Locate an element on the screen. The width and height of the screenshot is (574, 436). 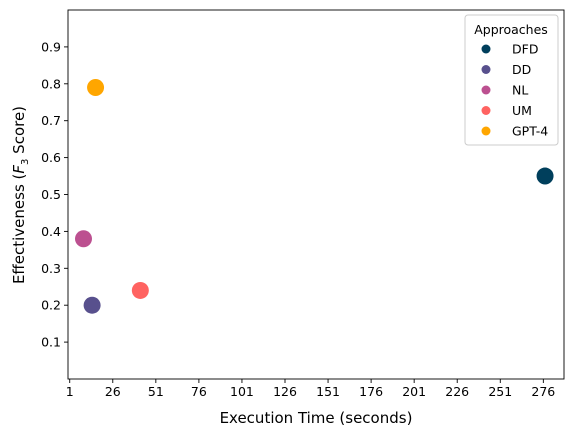
legend-label: UM is located at coordinates (522, 110).